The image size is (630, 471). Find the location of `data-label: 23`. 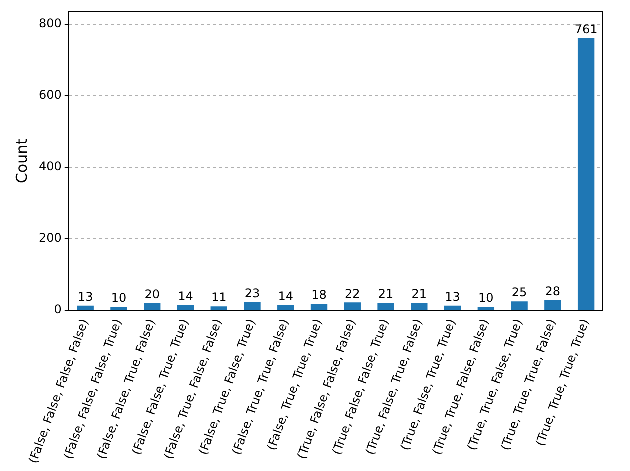

data-label: 23 is located at coordinates (252, 293).